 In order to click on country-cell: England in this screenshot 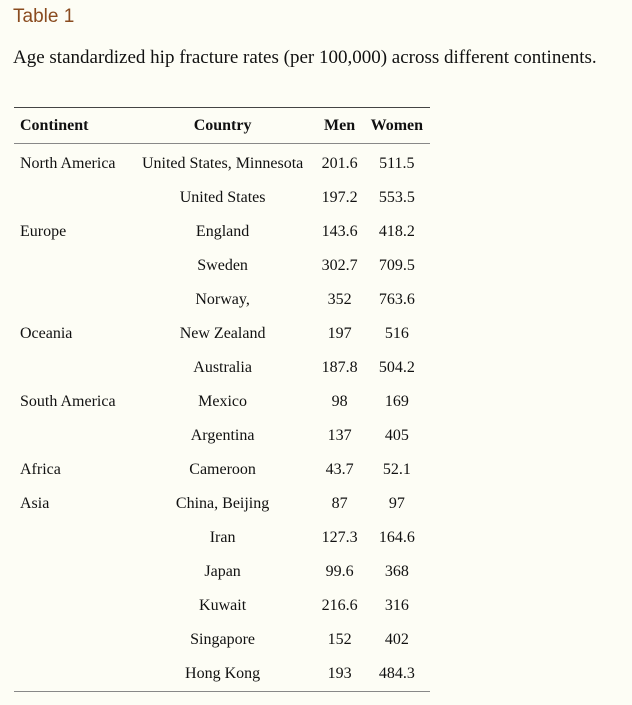, I will do `click(222, 231)`.